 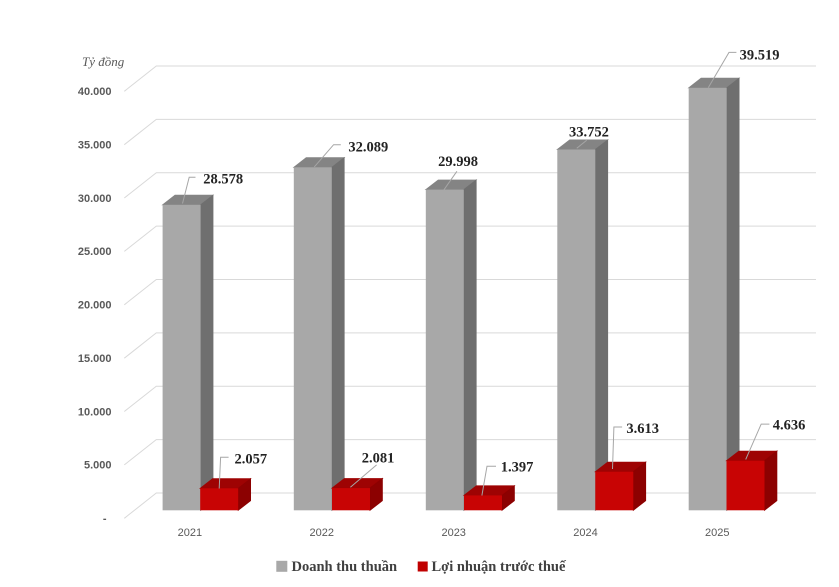 What do you see at coordinates (760, 56) in the screenshot?
I see `svg-text: 39.519` at bounding box center [760, 56].